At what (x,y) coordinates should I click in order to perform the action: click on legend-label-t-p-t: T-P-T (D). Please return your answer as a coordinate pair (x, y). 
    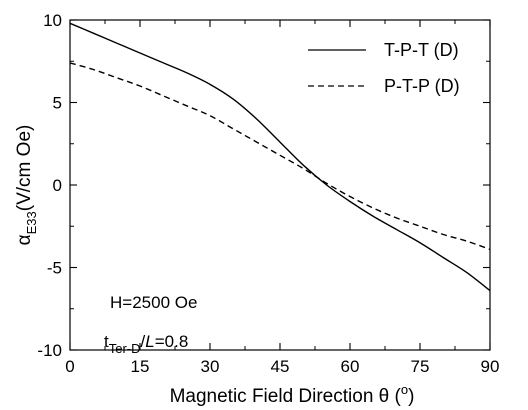
    Looking at the image, I should click on (421, 50).